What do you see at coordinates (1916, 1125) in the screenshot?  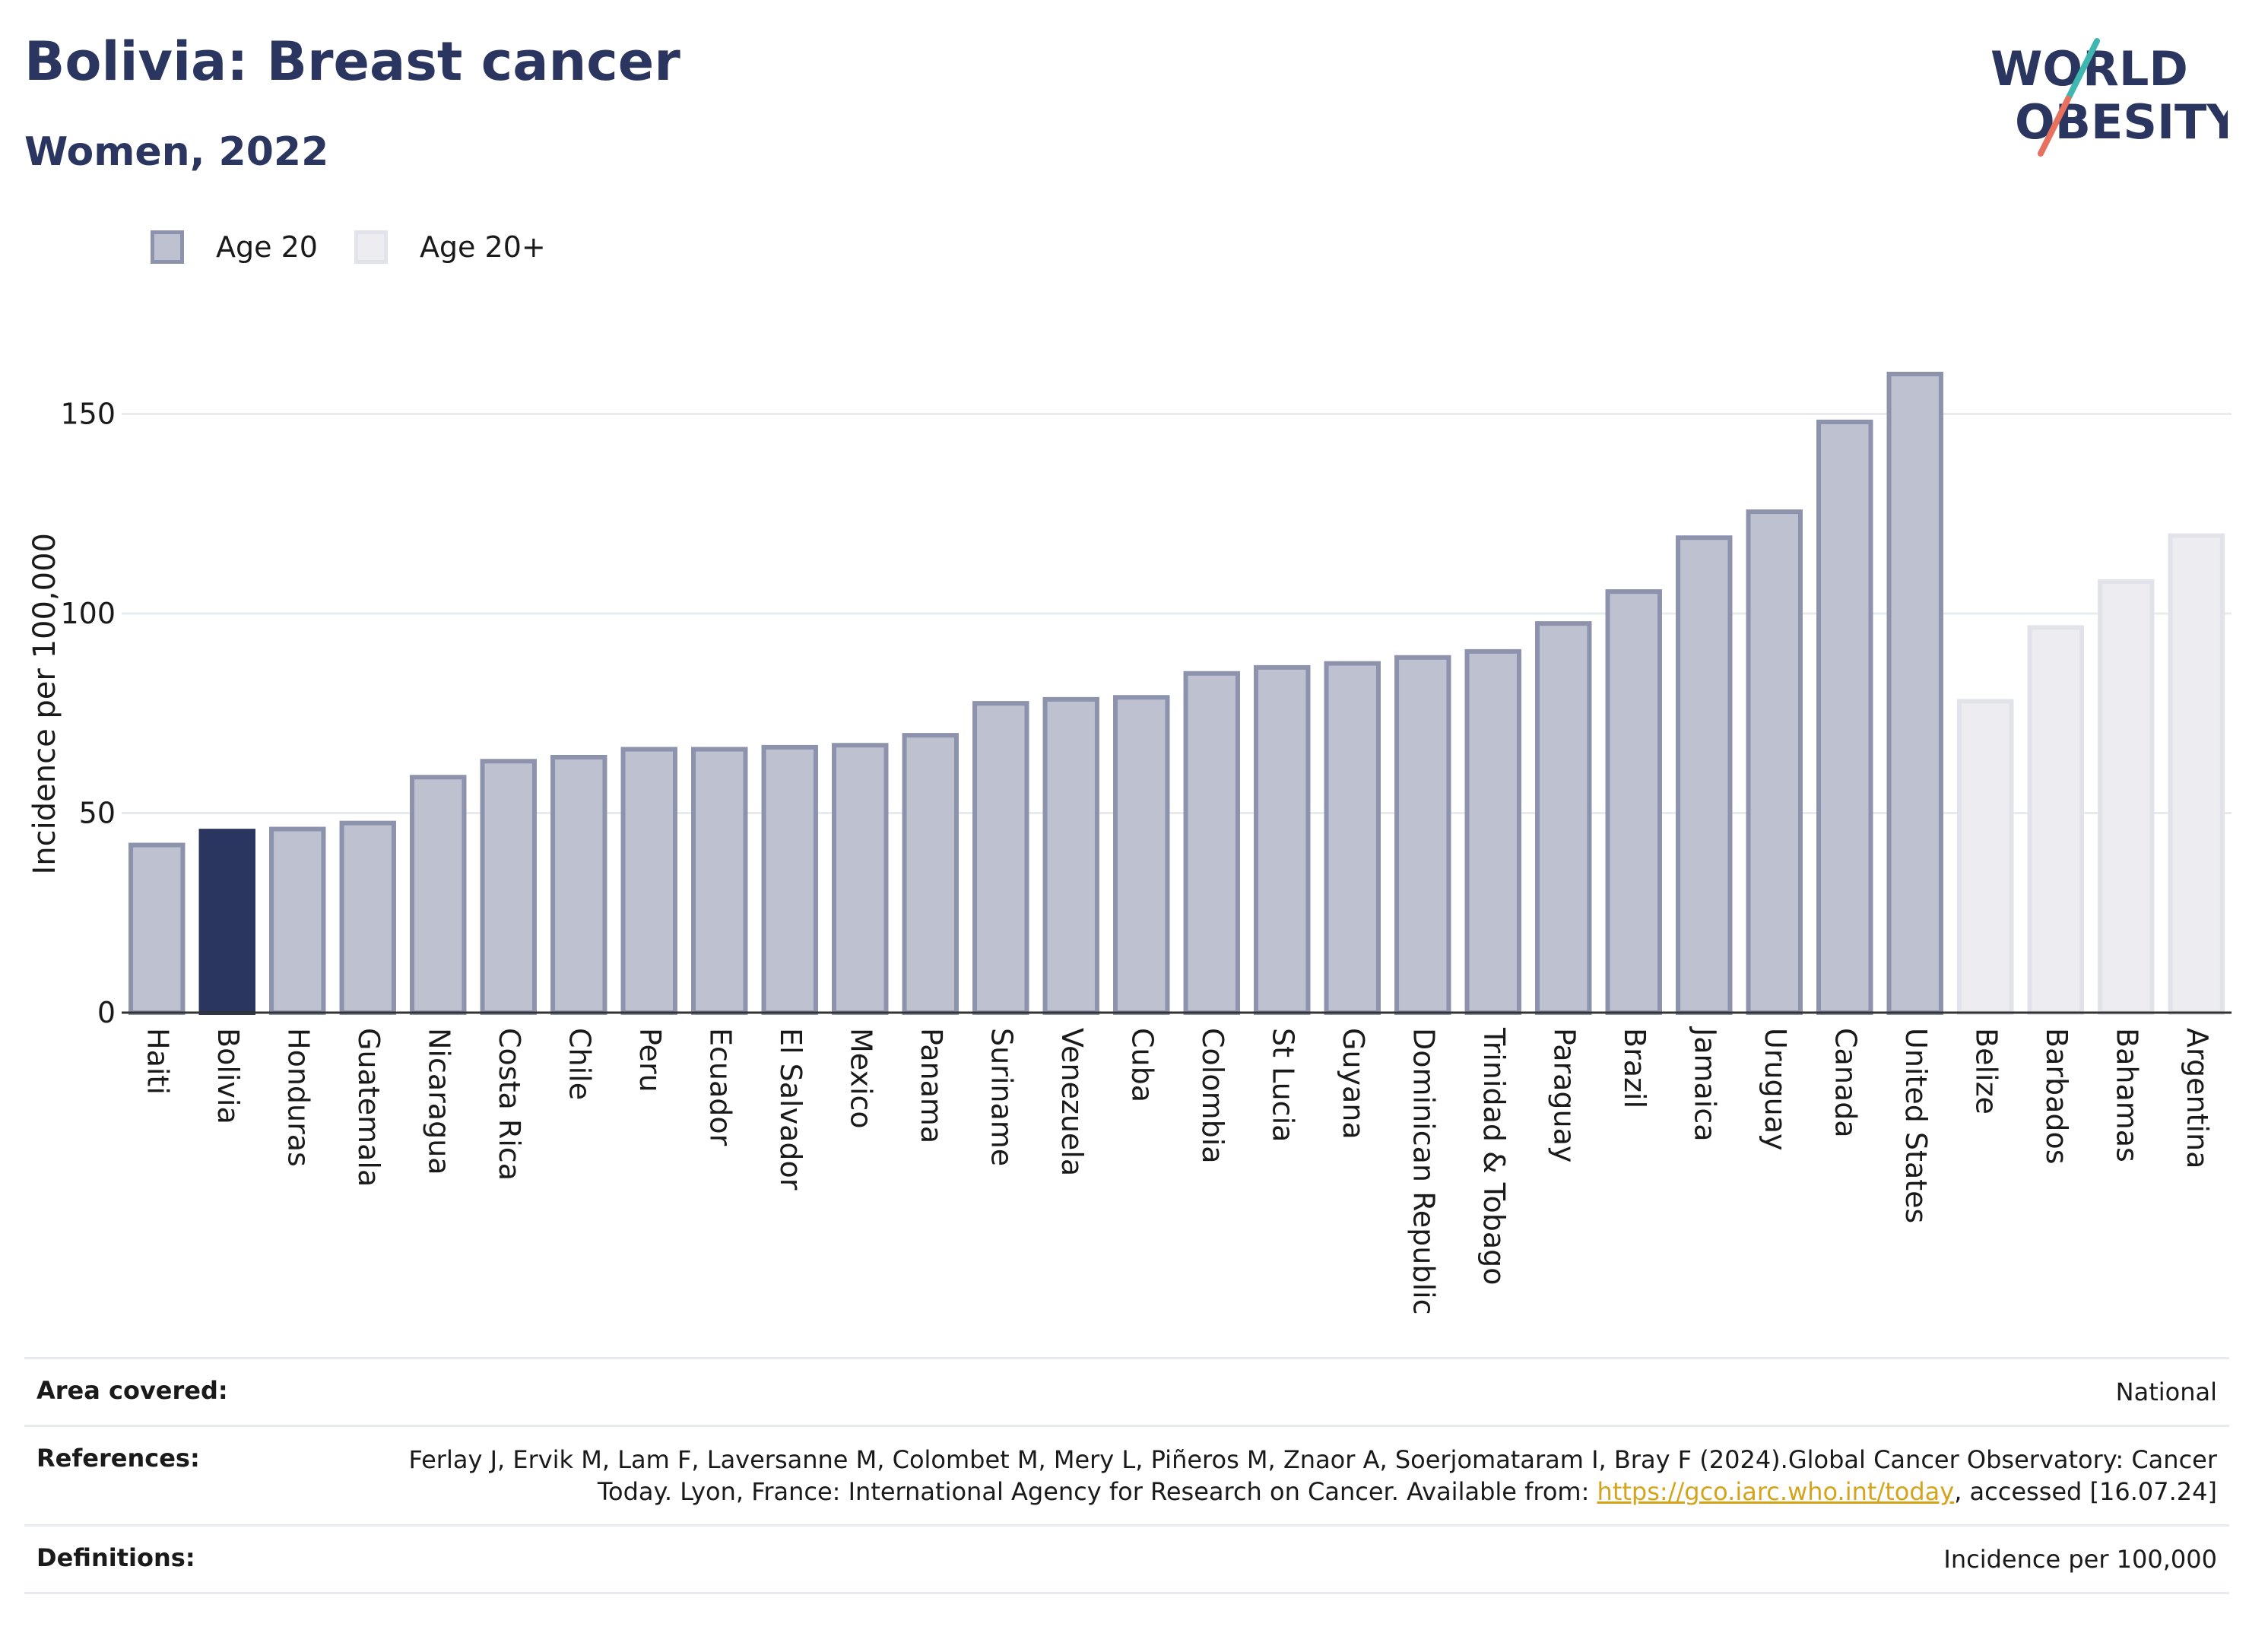 I see `x-tick-label-united-states: United States` at bounding box center [1916, 1125].